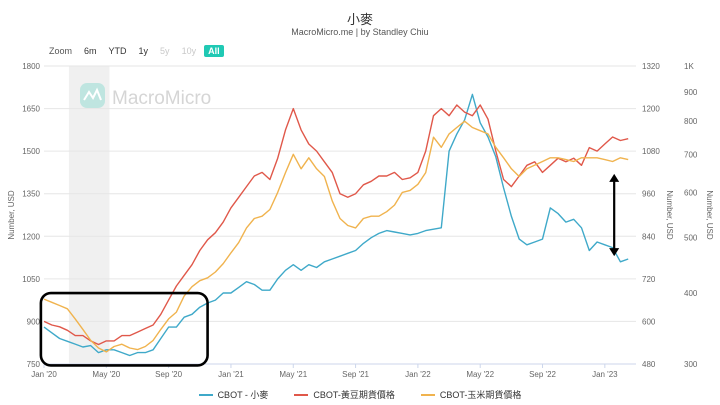 The width and height of the screenshot is (720, 405). What do you see at coordinates (649, 364) in the screenshot?
I see `right-axis-tick: 480` at bounding box center [649, 364].